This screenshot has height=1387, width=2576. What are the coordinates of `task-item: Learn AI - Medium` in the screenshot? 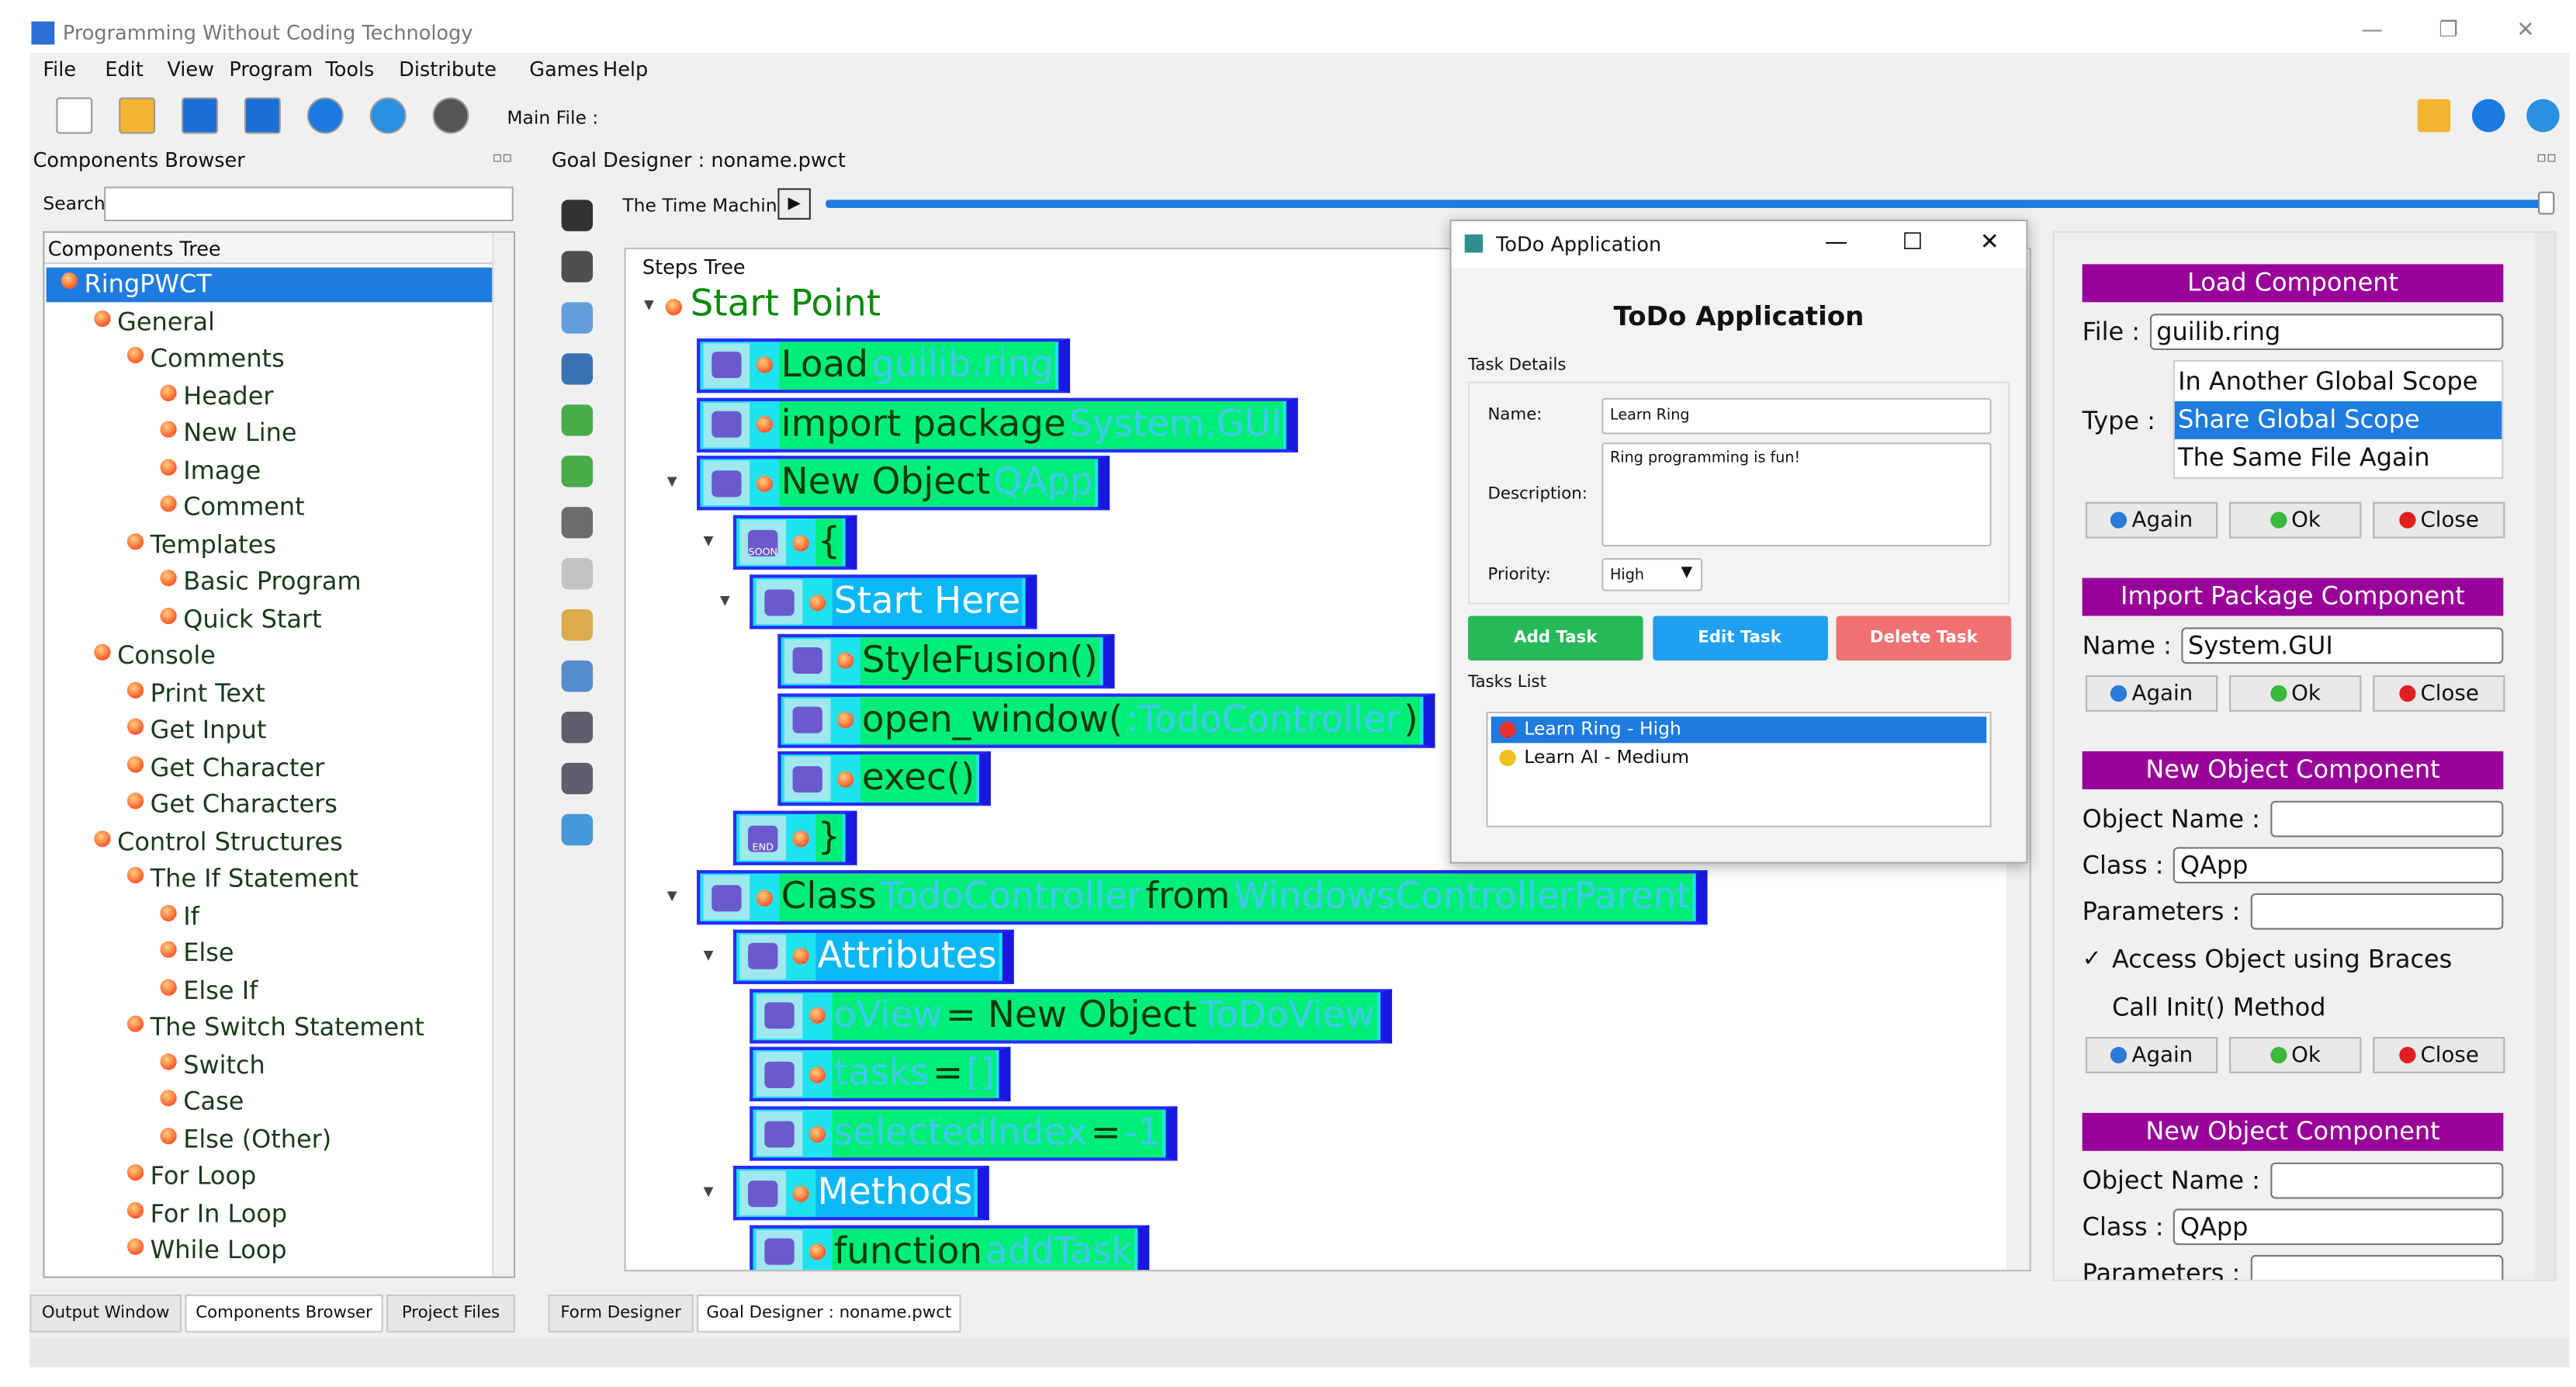 It's located at (1738, 757).